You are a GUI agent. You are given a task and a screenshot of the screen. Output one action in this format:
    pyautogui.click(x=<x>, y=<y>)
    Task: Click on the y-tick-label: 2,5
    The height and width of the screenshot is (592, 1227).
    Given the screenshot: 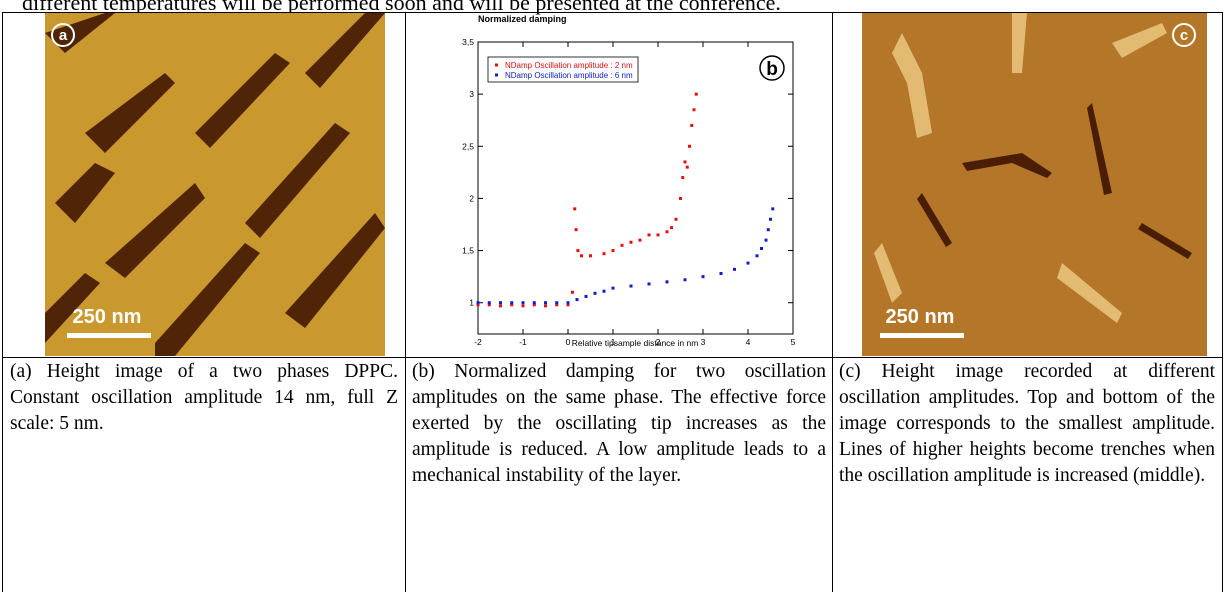 What is the action you would take?
    pyautogui.click(x=468, y=146)
    